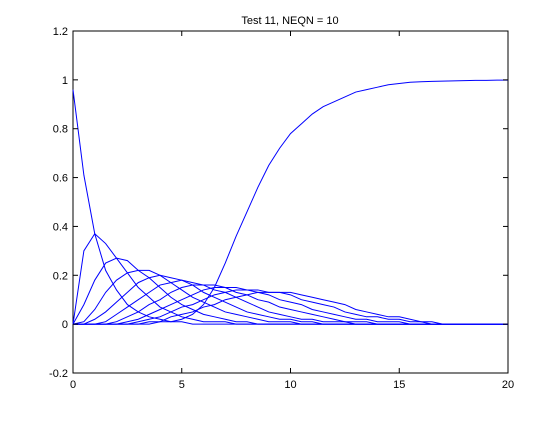 The height and width of the screenshot is (425, 560). What do you see at coordinates (60, 276) in the screenshot?
I see `y-tick-label: 0.2` at bounding box center [60, 276].